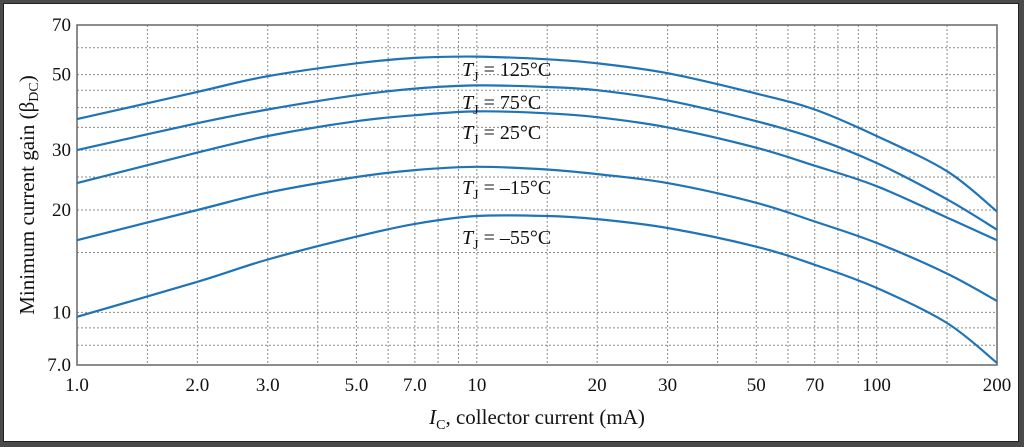  Describe the element at coordinates (61, 210) in the screenshot. I see `y-tick-label: 20` at that location.